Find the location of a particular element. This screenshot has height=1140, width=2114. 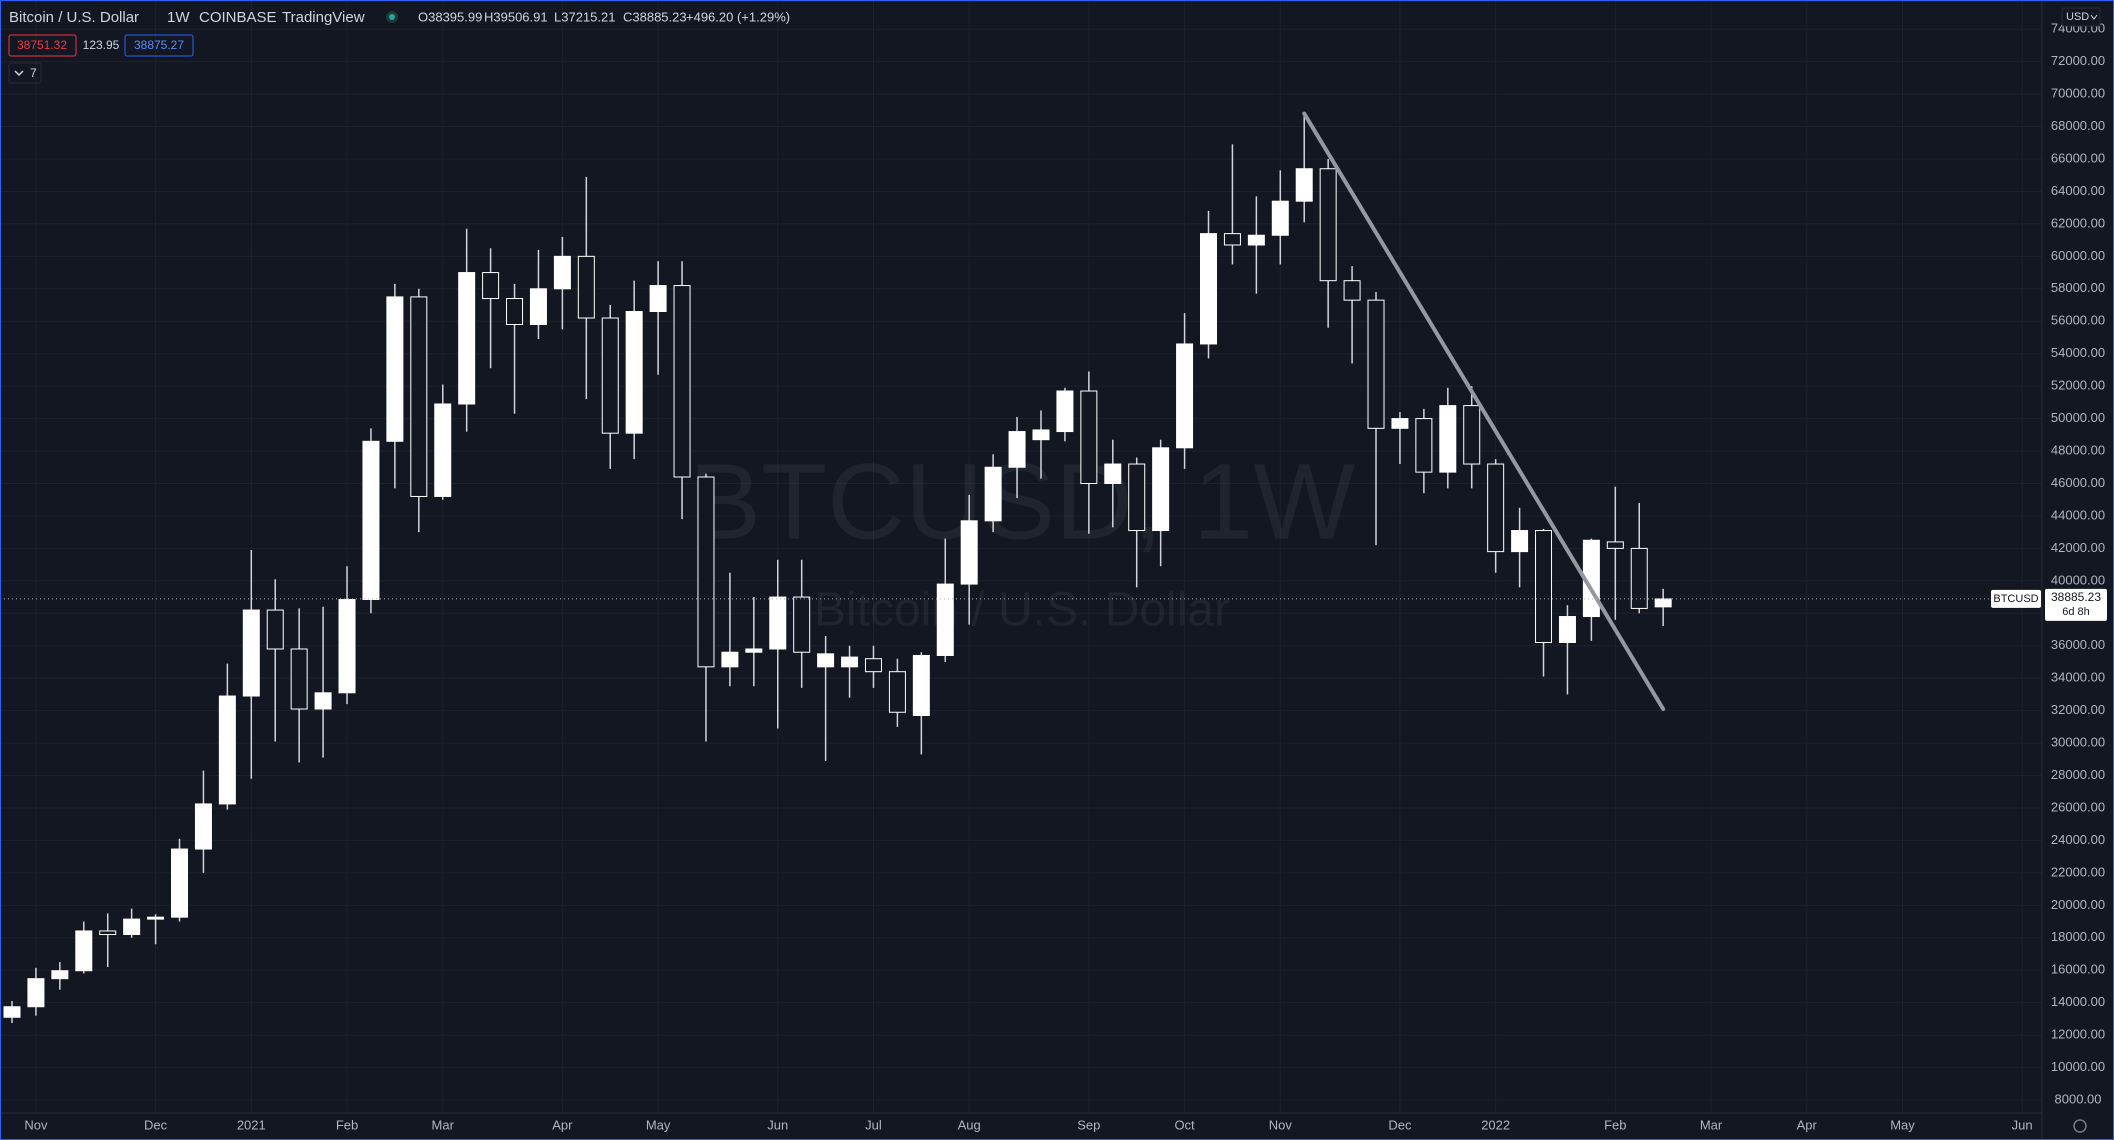

y-tick-label: 12000.00 is located at coordinates (2078, 1034).